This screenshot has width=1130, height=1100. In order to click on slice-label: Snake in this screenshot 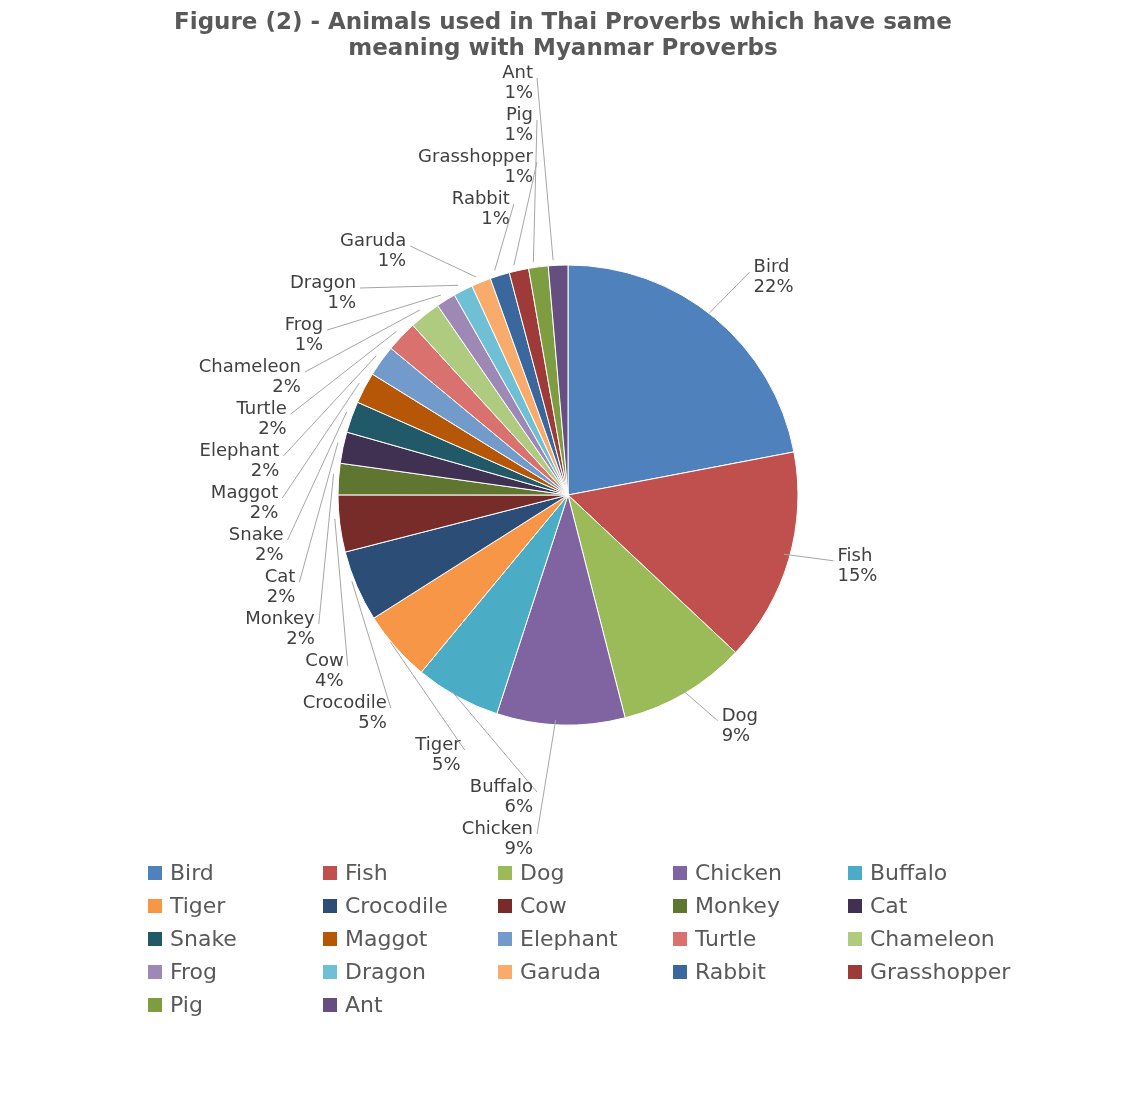, I will do `click(256, 533)`.